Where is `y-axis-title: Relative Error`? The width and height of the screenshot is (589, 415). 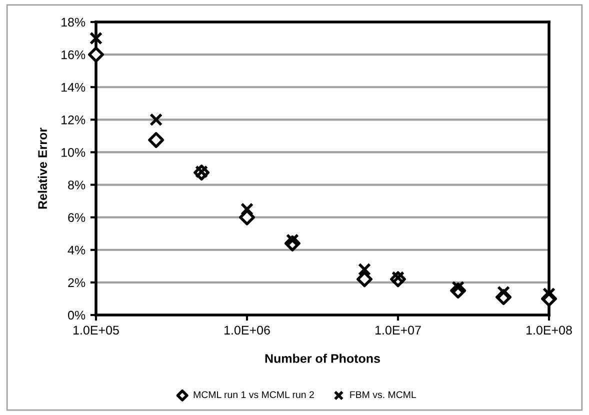 y-axis-title: Relative Error is located at coordinates (42, 168).